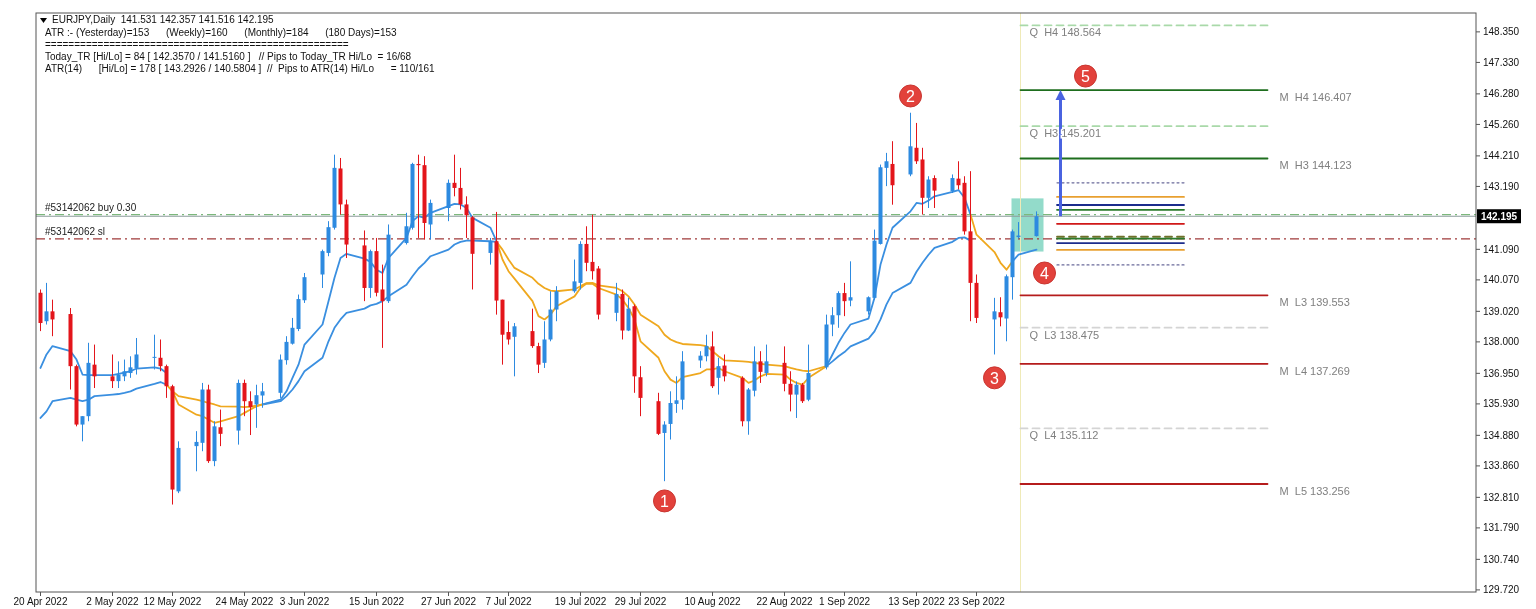 This screenshot has width=1536, height=609. Describe the element at coordinates (1314, 490) in the screenshot. I see `series-label: M L5 133.256` at that location.